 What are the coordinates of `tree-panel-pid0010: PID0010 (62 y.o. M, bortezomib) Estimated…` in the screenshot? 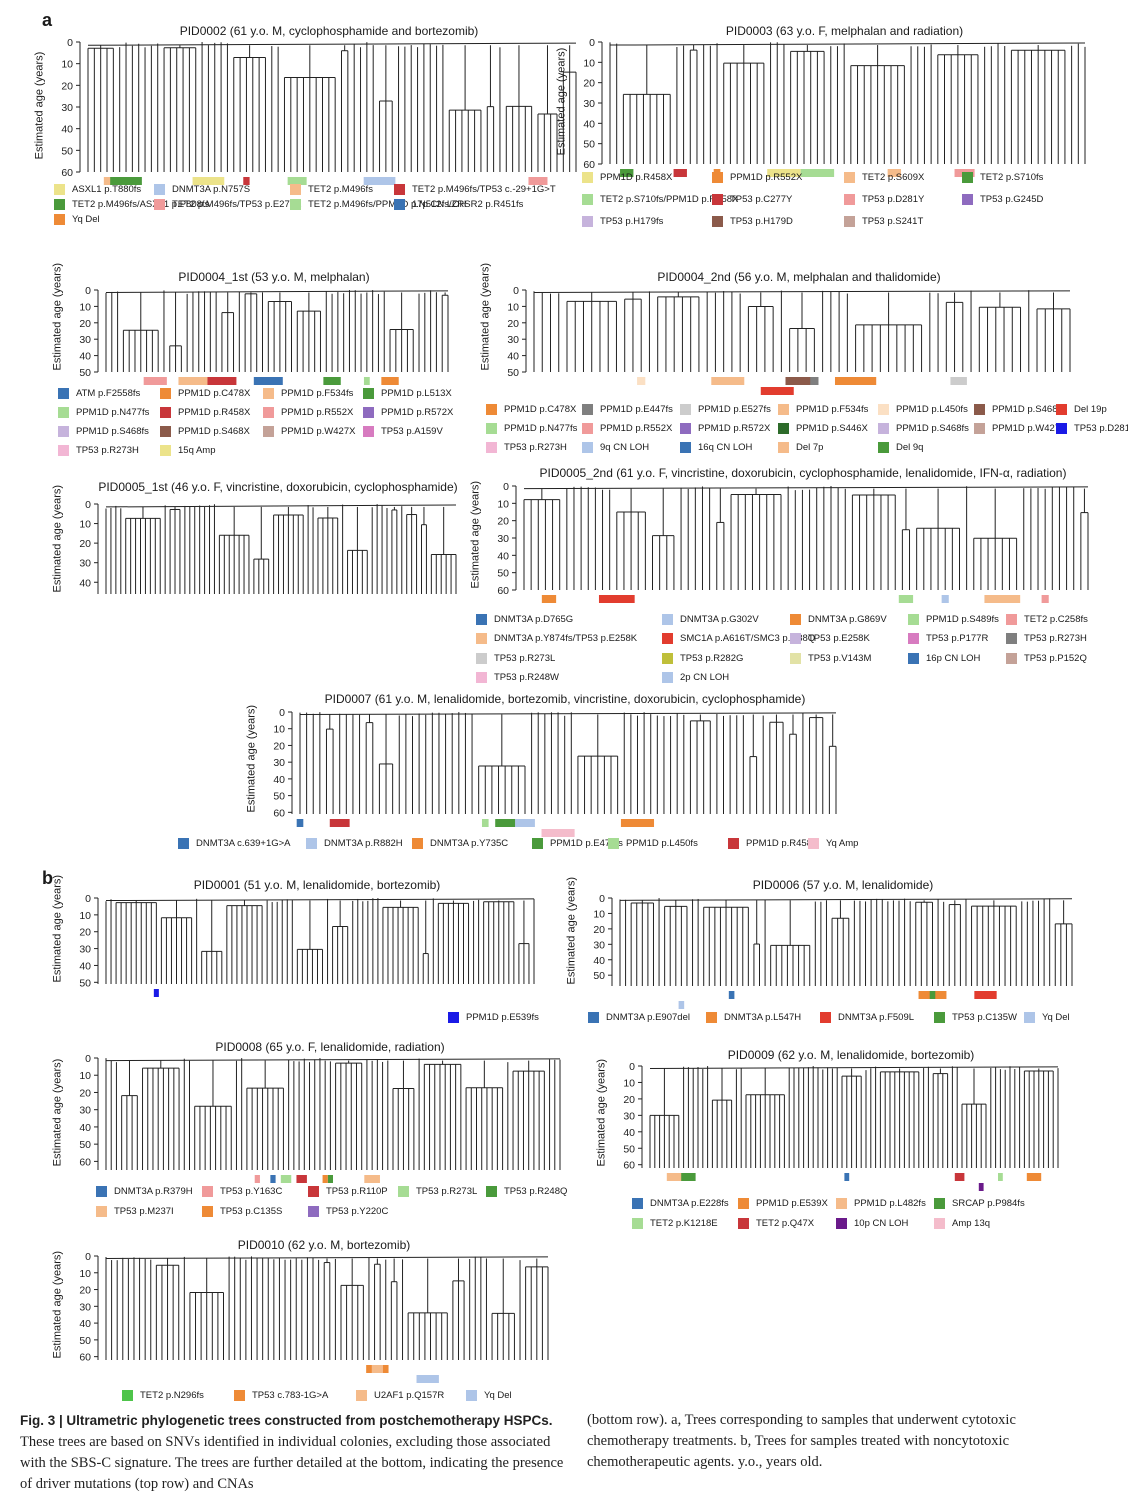 It's located at (300, 1322).